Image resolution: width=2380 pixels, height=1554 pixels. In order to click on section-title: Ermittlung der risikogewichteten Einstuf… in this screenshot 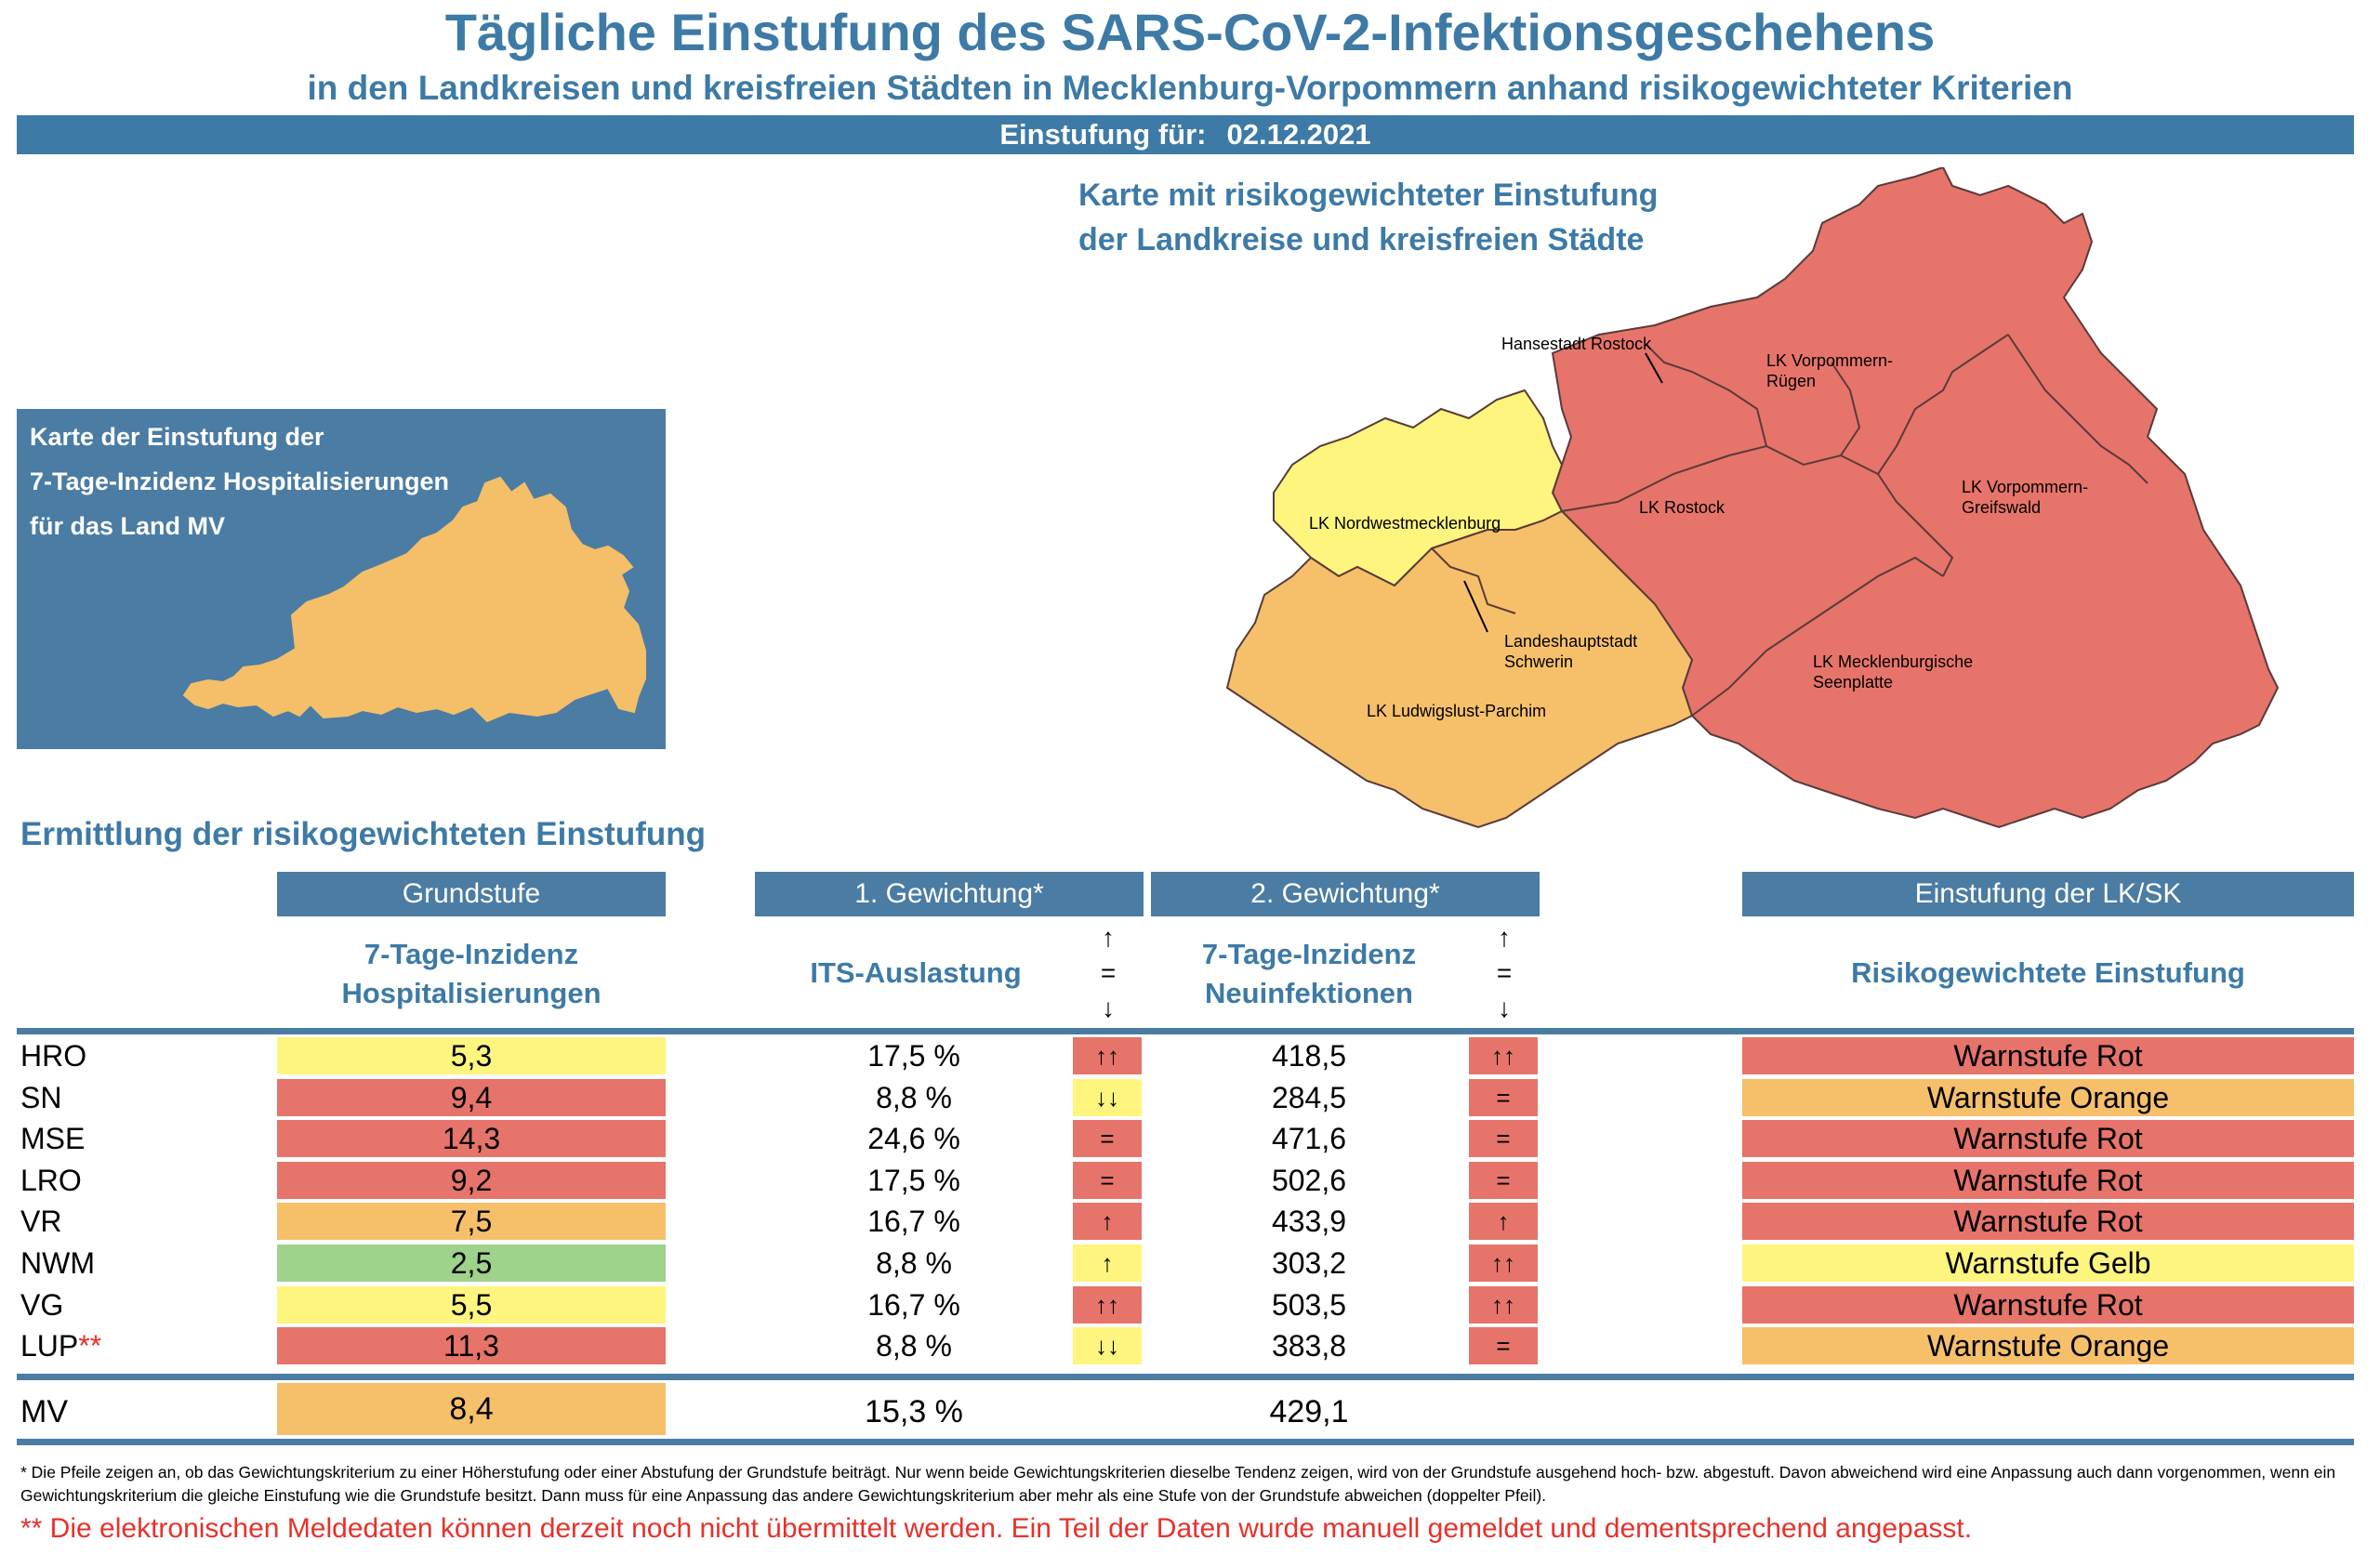, I will do `click(363, 834)`.